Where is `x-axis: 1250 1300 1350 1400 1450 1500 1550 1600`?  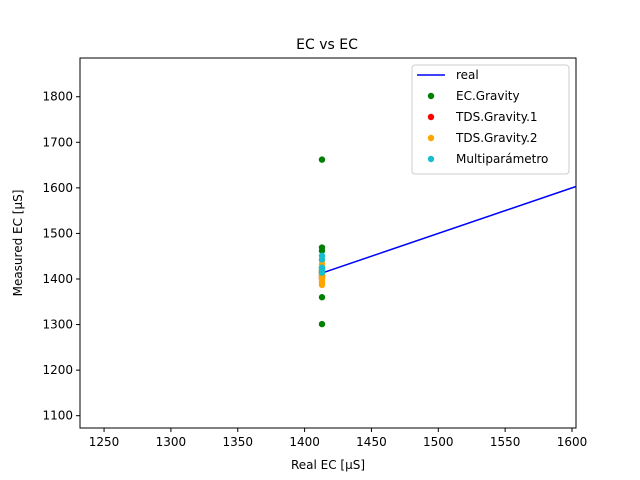 x-axis: 1250 1300 1350 1400 1450 1500 1550 1600 is located at coordinates (338, 438).